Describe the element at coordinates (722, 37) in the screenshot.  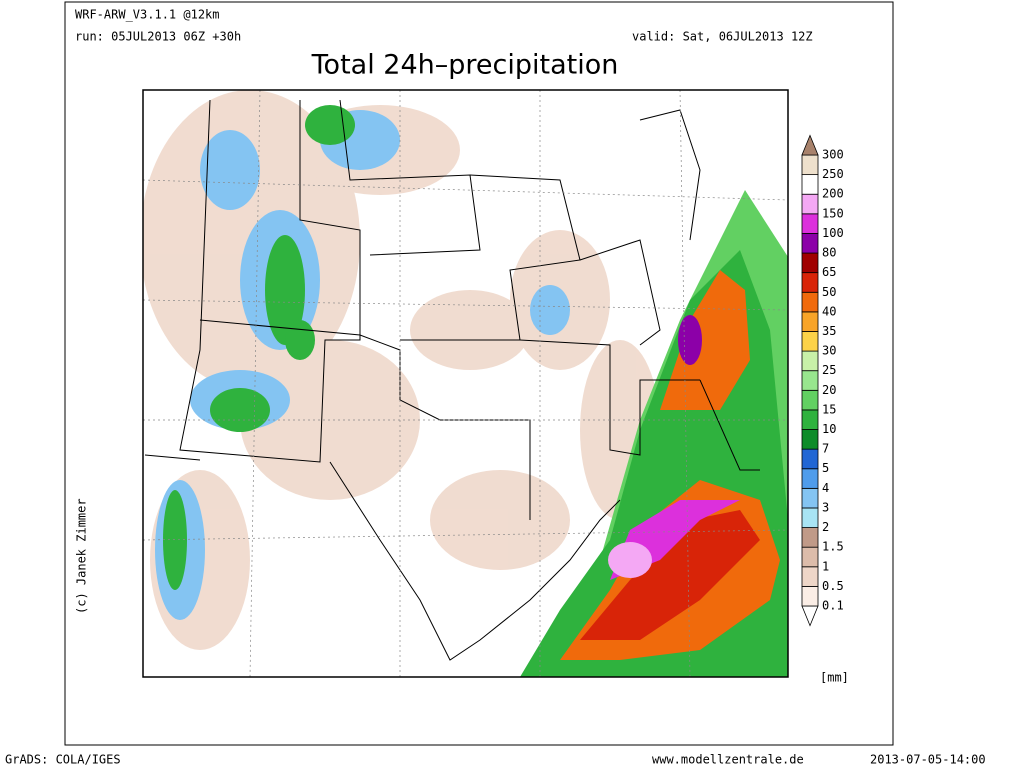
I see `valid-label: valid: Sat, 06JUL2013 12Z` at that location.